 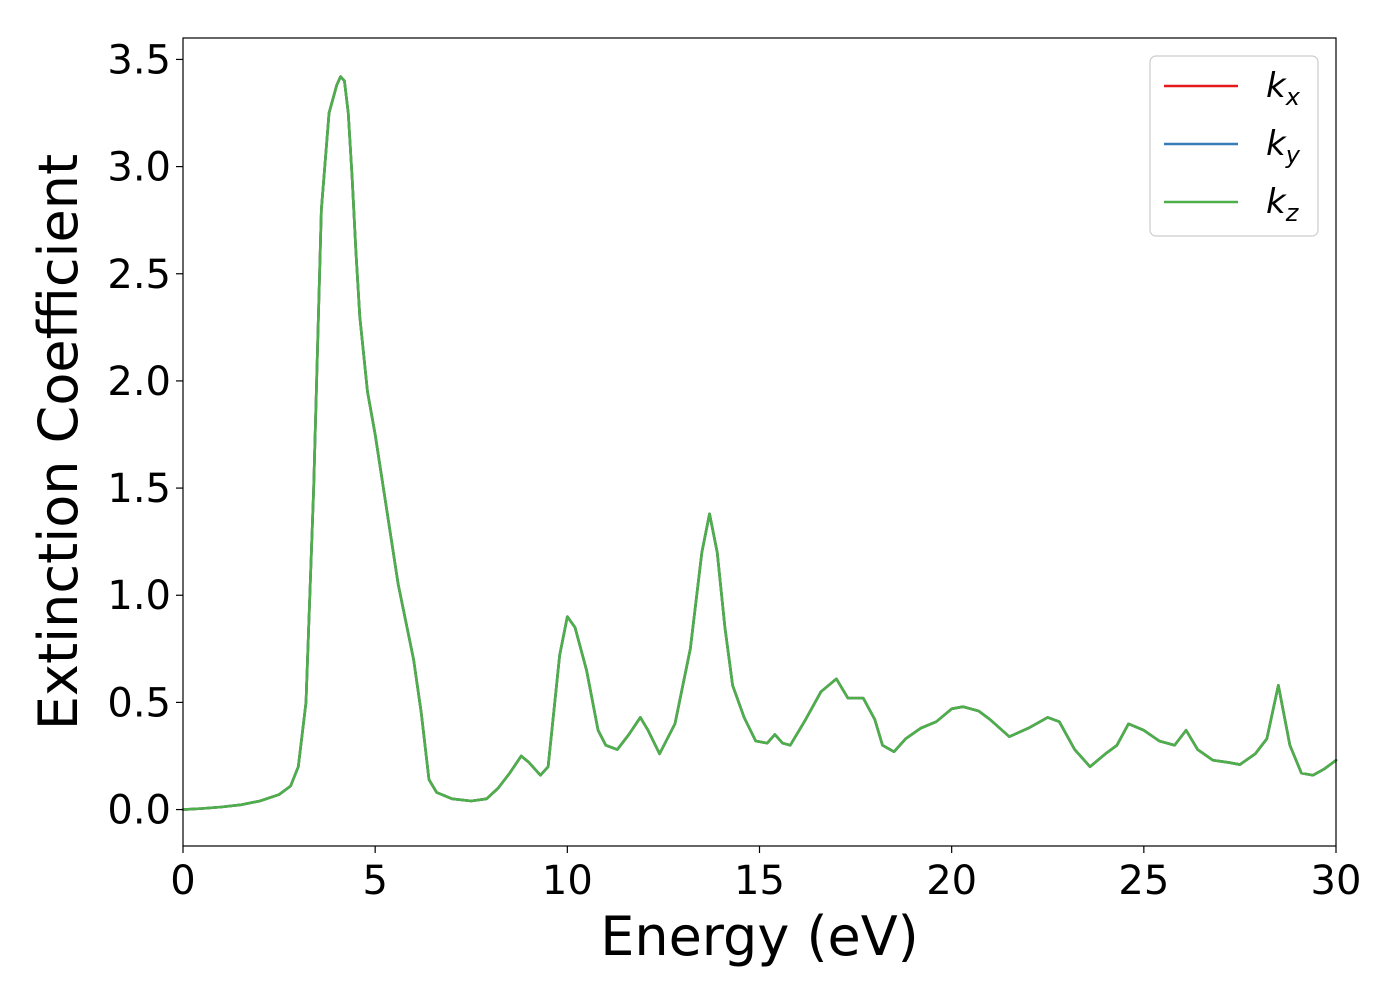 What do you see at coordinates (1293, 97) in the screenshot?
I see `legend-label-sub: x` at bounding box center [1293, 97].